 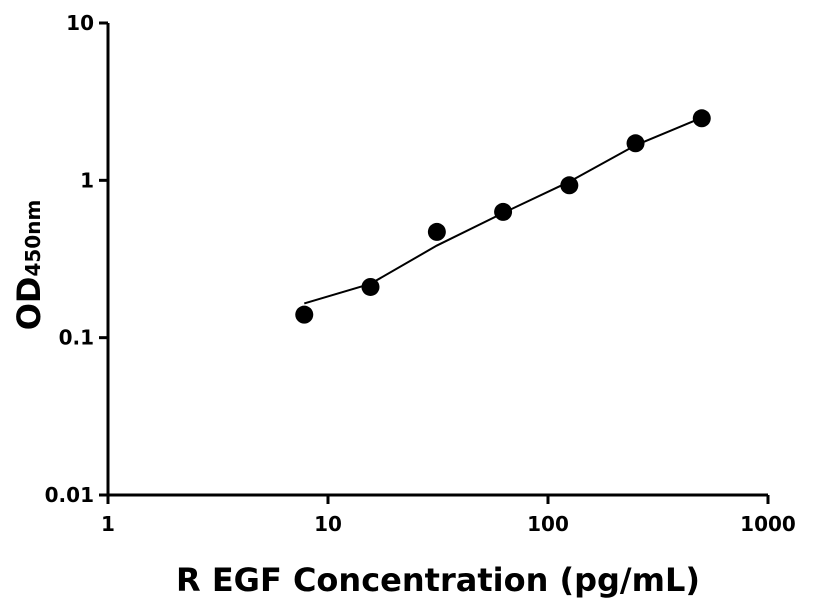 I want to click on y-axis-label-main: OD, so click(x=29, y=304).